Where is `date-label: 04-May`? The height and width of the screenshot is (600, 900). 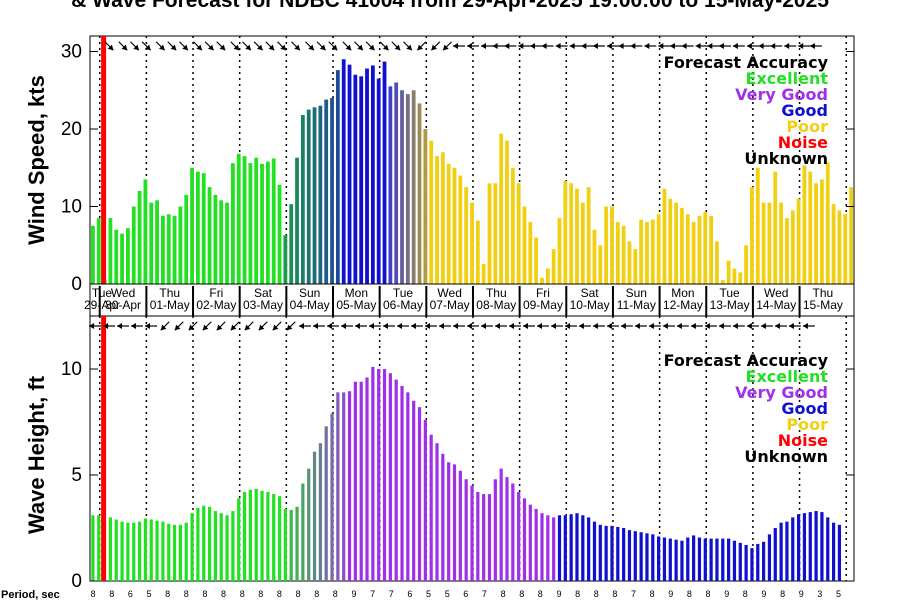
date-label: 04-May is located at coordinates (310, 305).